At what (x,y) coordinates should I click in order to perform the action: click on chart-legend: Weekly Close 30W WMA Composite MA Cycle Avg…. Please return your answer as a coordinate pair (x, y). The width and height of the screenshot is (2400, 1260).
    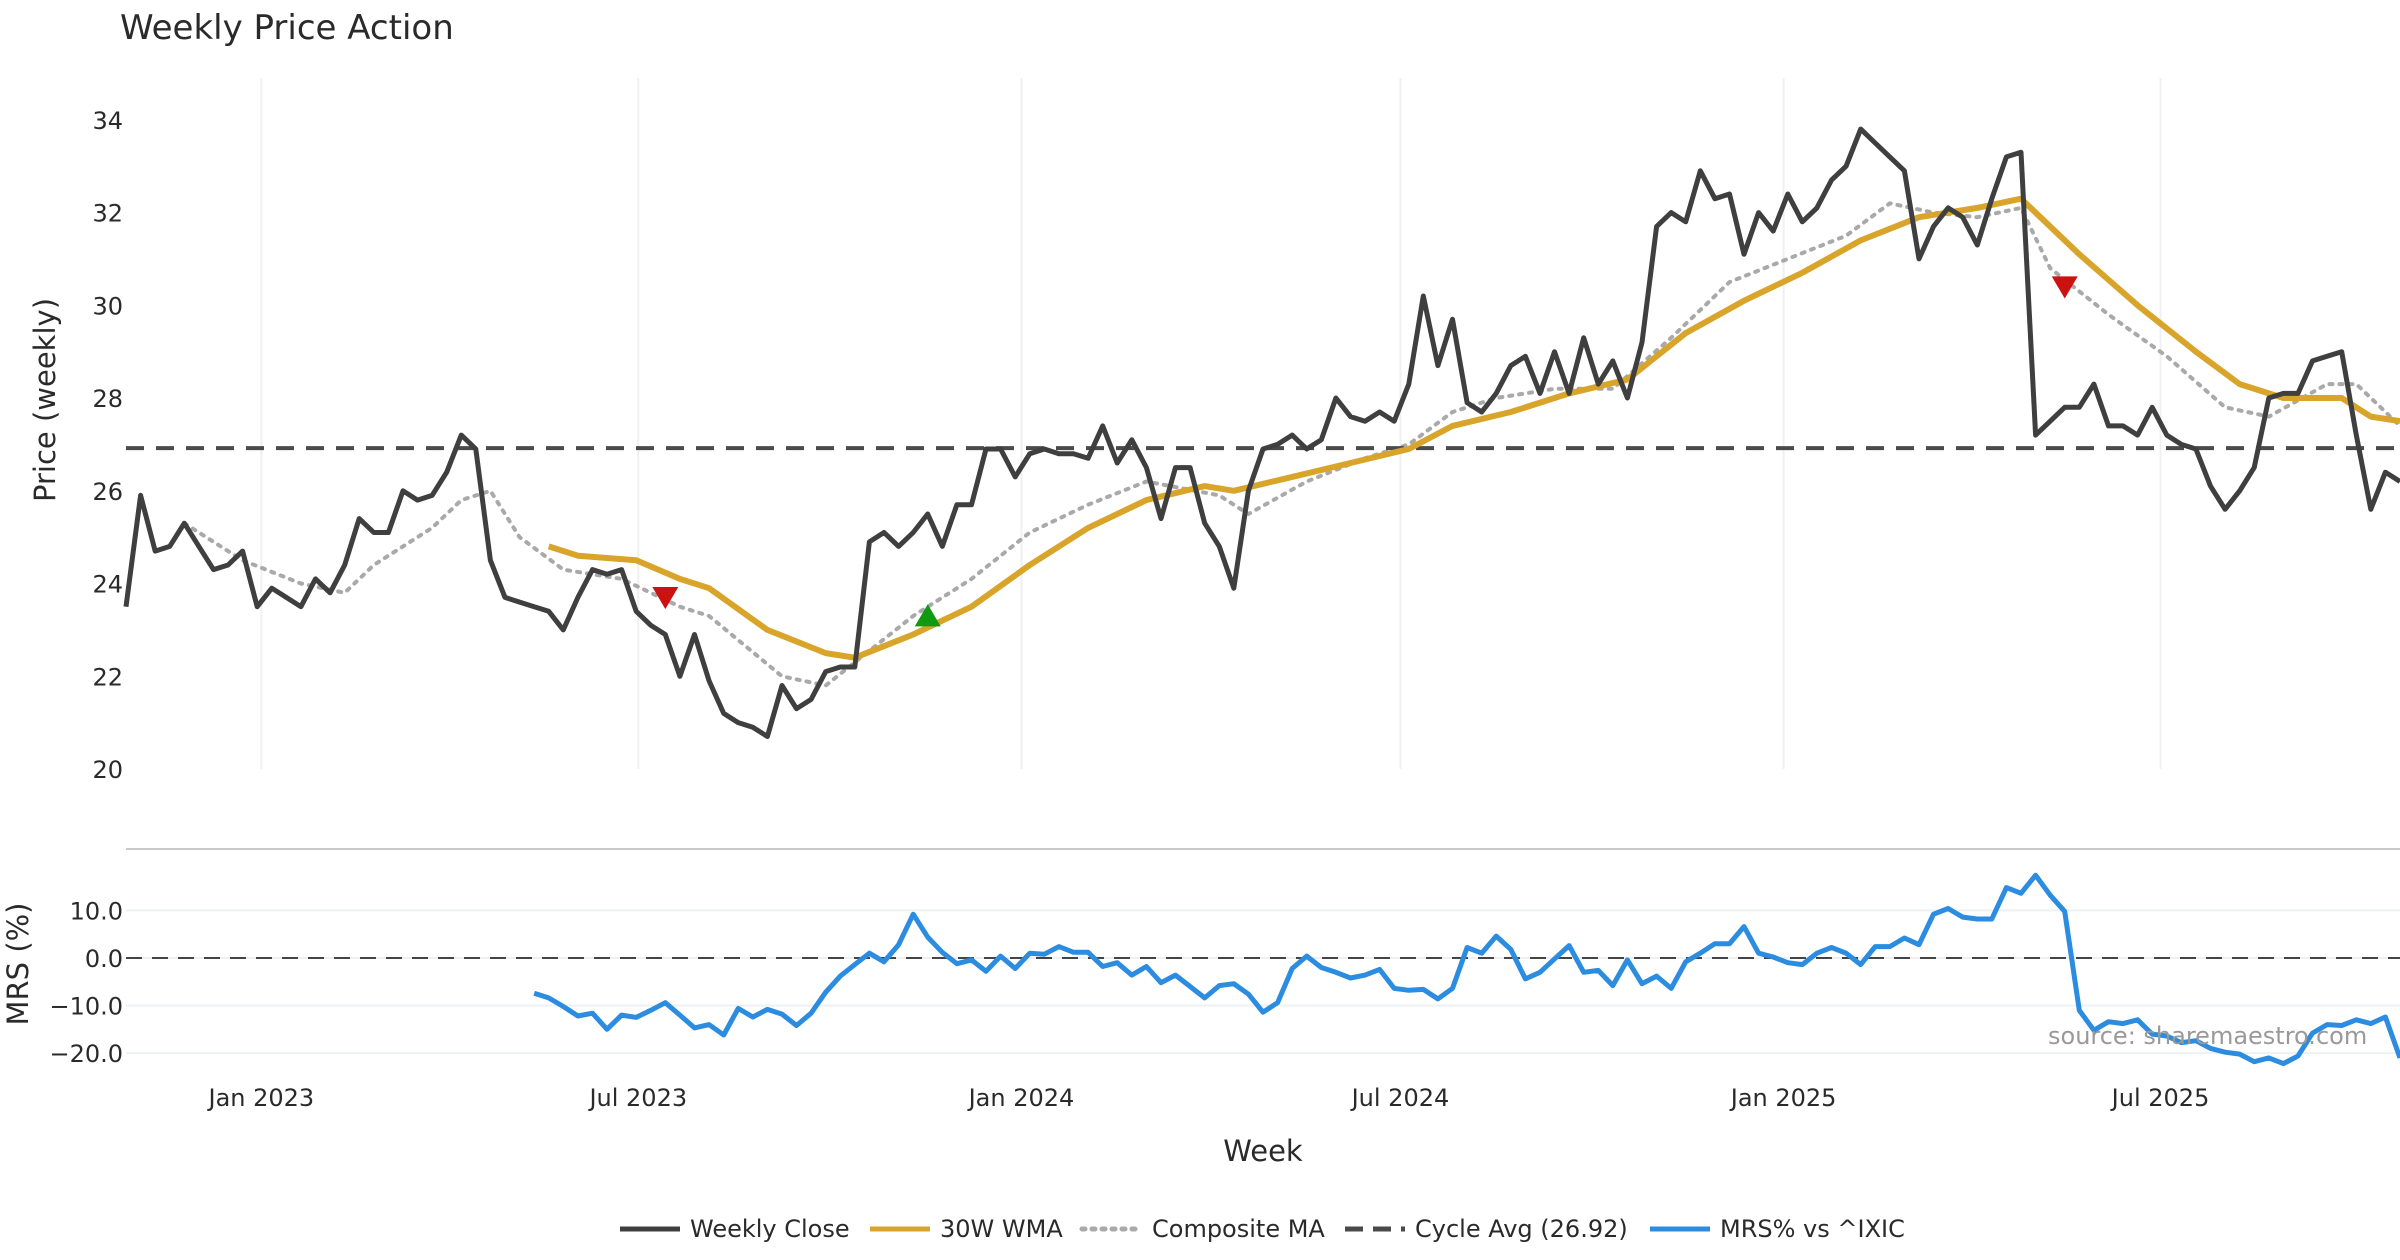
    Looking at the image, I should click on (1262, 1229).